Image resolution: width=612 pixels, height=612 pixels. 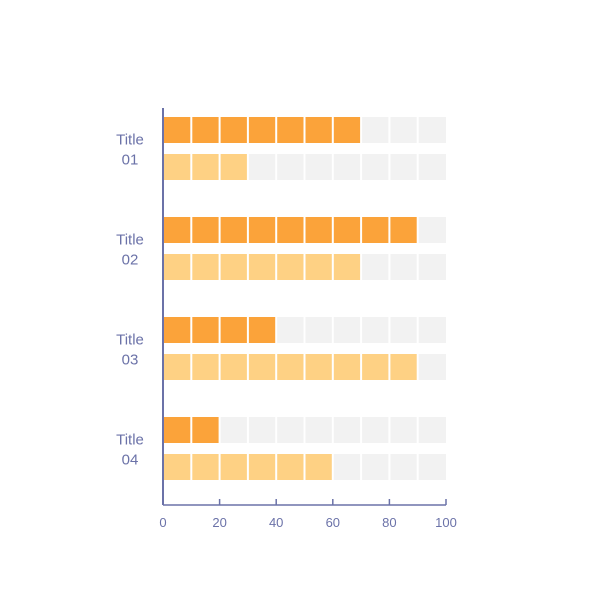 What do you see at coordinates (130, 460) in the screenshot?
I see `category-label-line2: 04` at bounding box center [130, 460].